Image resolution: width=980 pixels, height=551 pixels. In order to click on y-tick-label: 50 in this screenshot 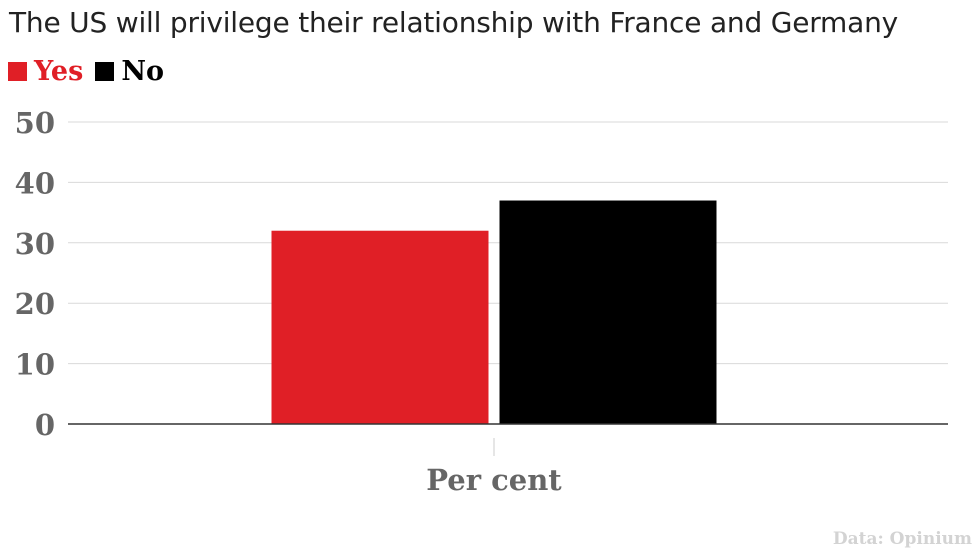, I will do `click(35, 123)`.